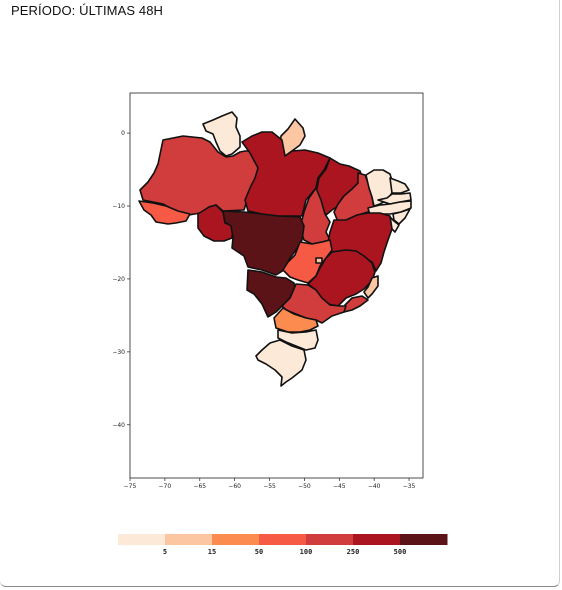  Describe the element at coordinates (234, 486) in the screenshot. I see `x-tick-label: −60` at that location.